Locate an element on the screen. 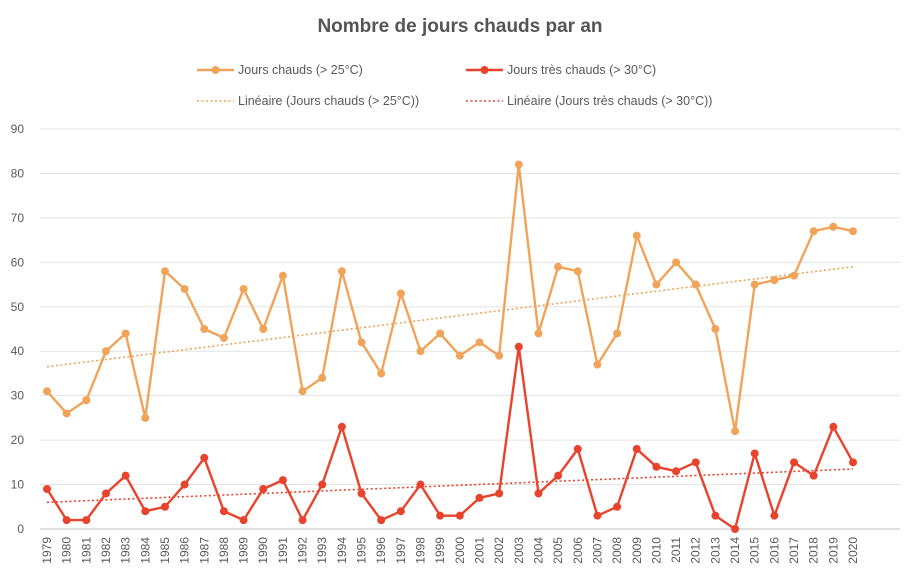 This screenshot has width=920, height=580. x-tick-label: 1993 is located at coordinates (322, 550).